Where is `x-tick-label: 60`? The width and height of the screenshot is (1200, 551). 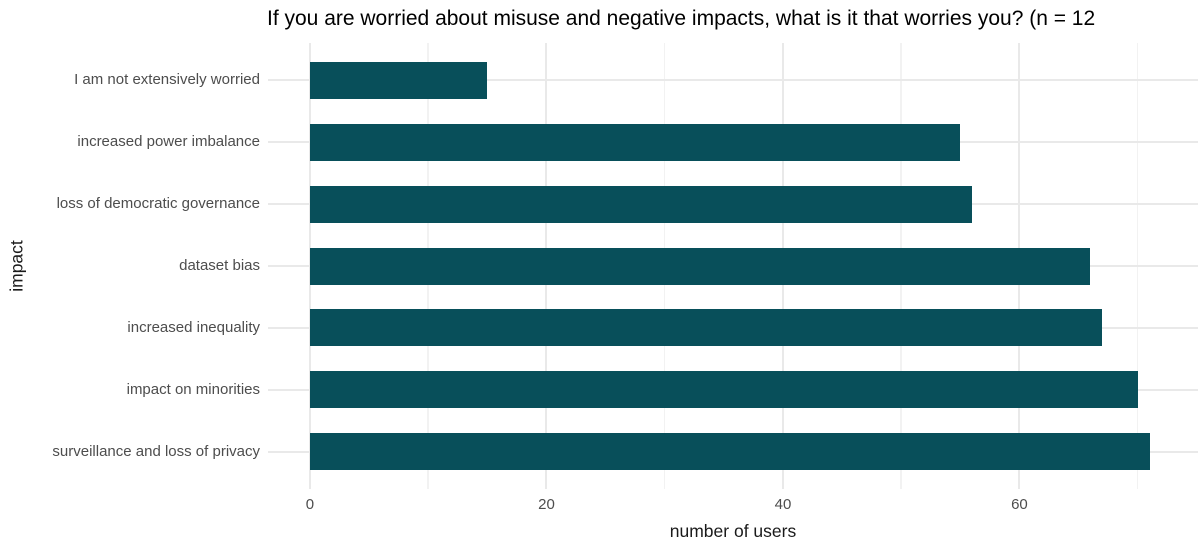
x-tick-label: 60 is located at coordinates (1019, 504).